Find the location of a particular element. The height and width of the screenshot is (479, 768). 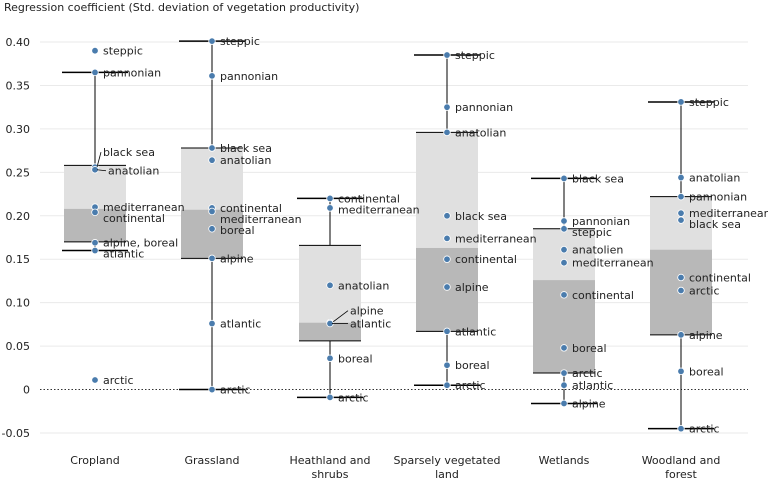

category-label: Grassland is located at coordinates (212, 460).